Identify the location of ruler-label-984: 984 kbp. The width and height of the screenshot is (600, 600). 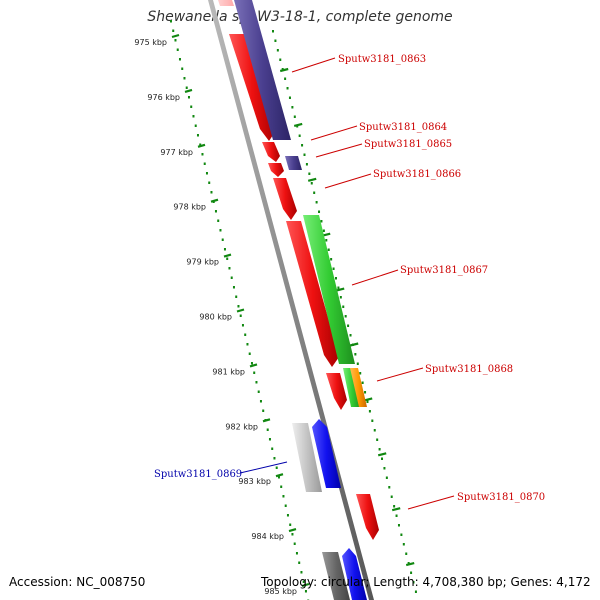
(267, 536).